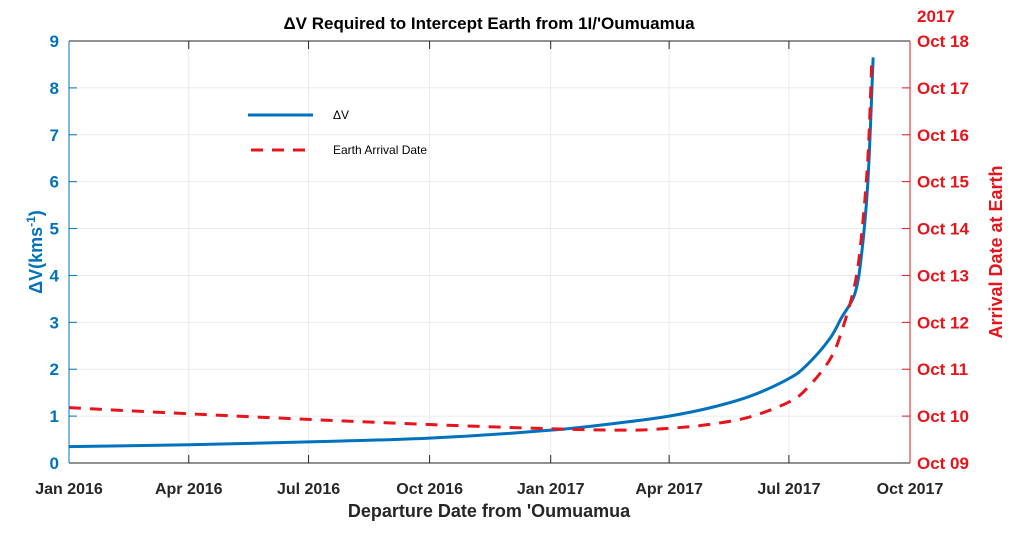 Image resolution: width=1024 pixels, height=542 pixels. I want to click on y-tick-label-left: 8, so click(54, 88).